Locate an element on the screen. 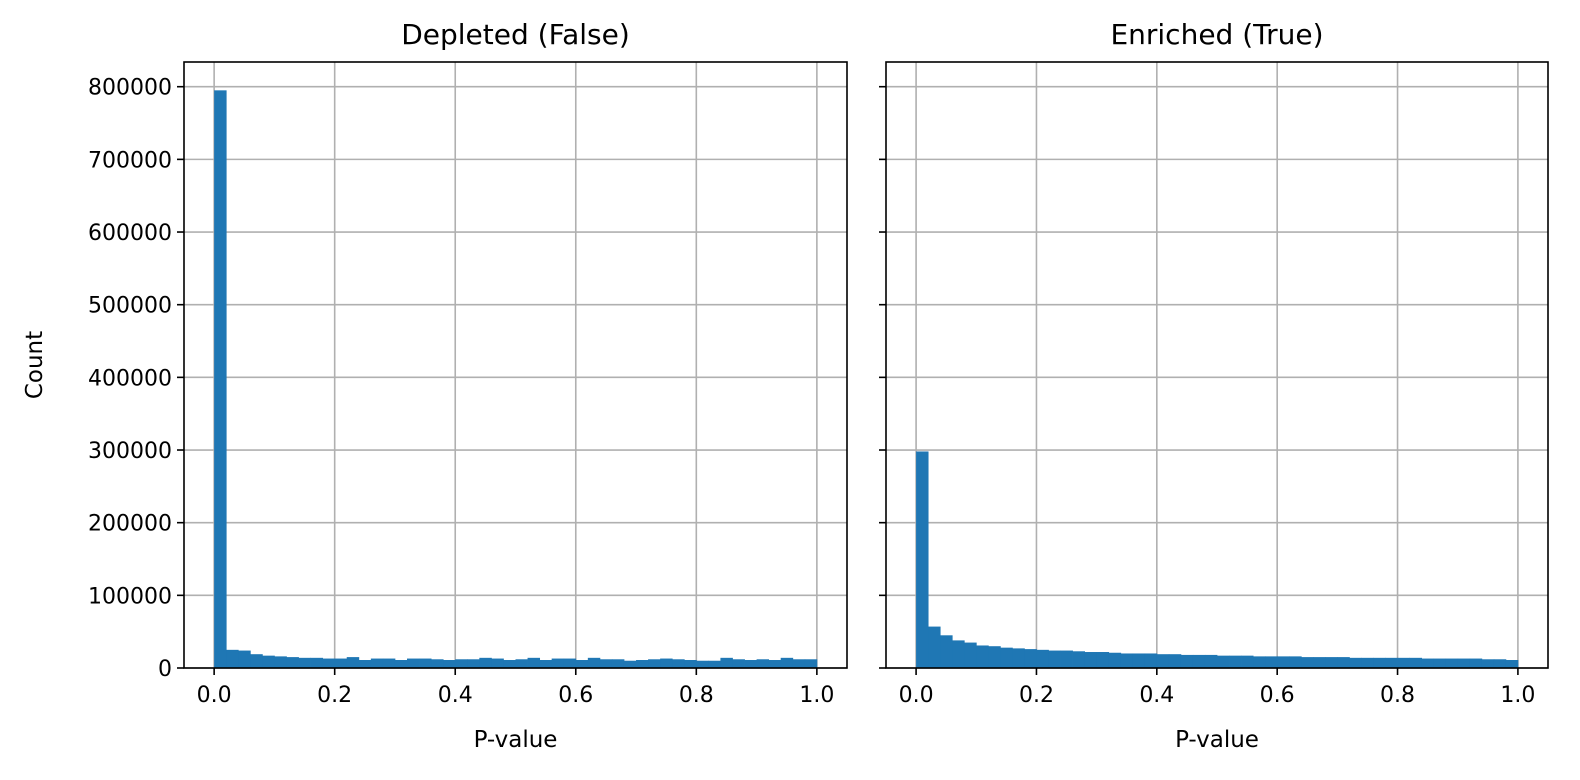  depleted-y-tick-label-4: 400000 is located at coordinates (130, 378).